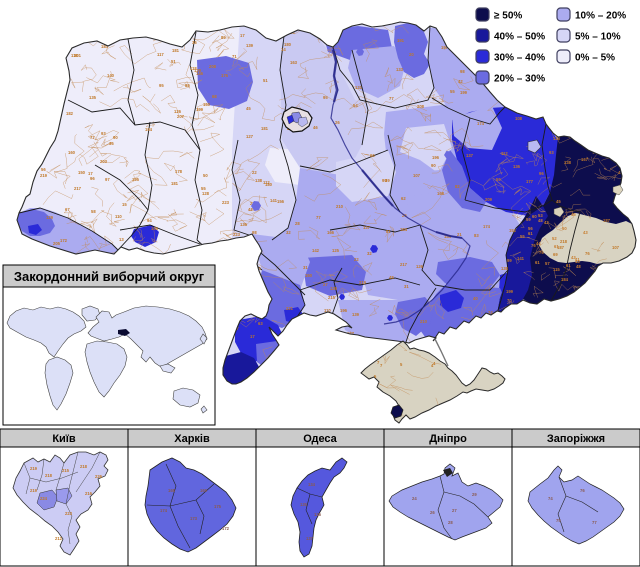  I want to click on svg-text: 20% – 30%, so click(519, 79).